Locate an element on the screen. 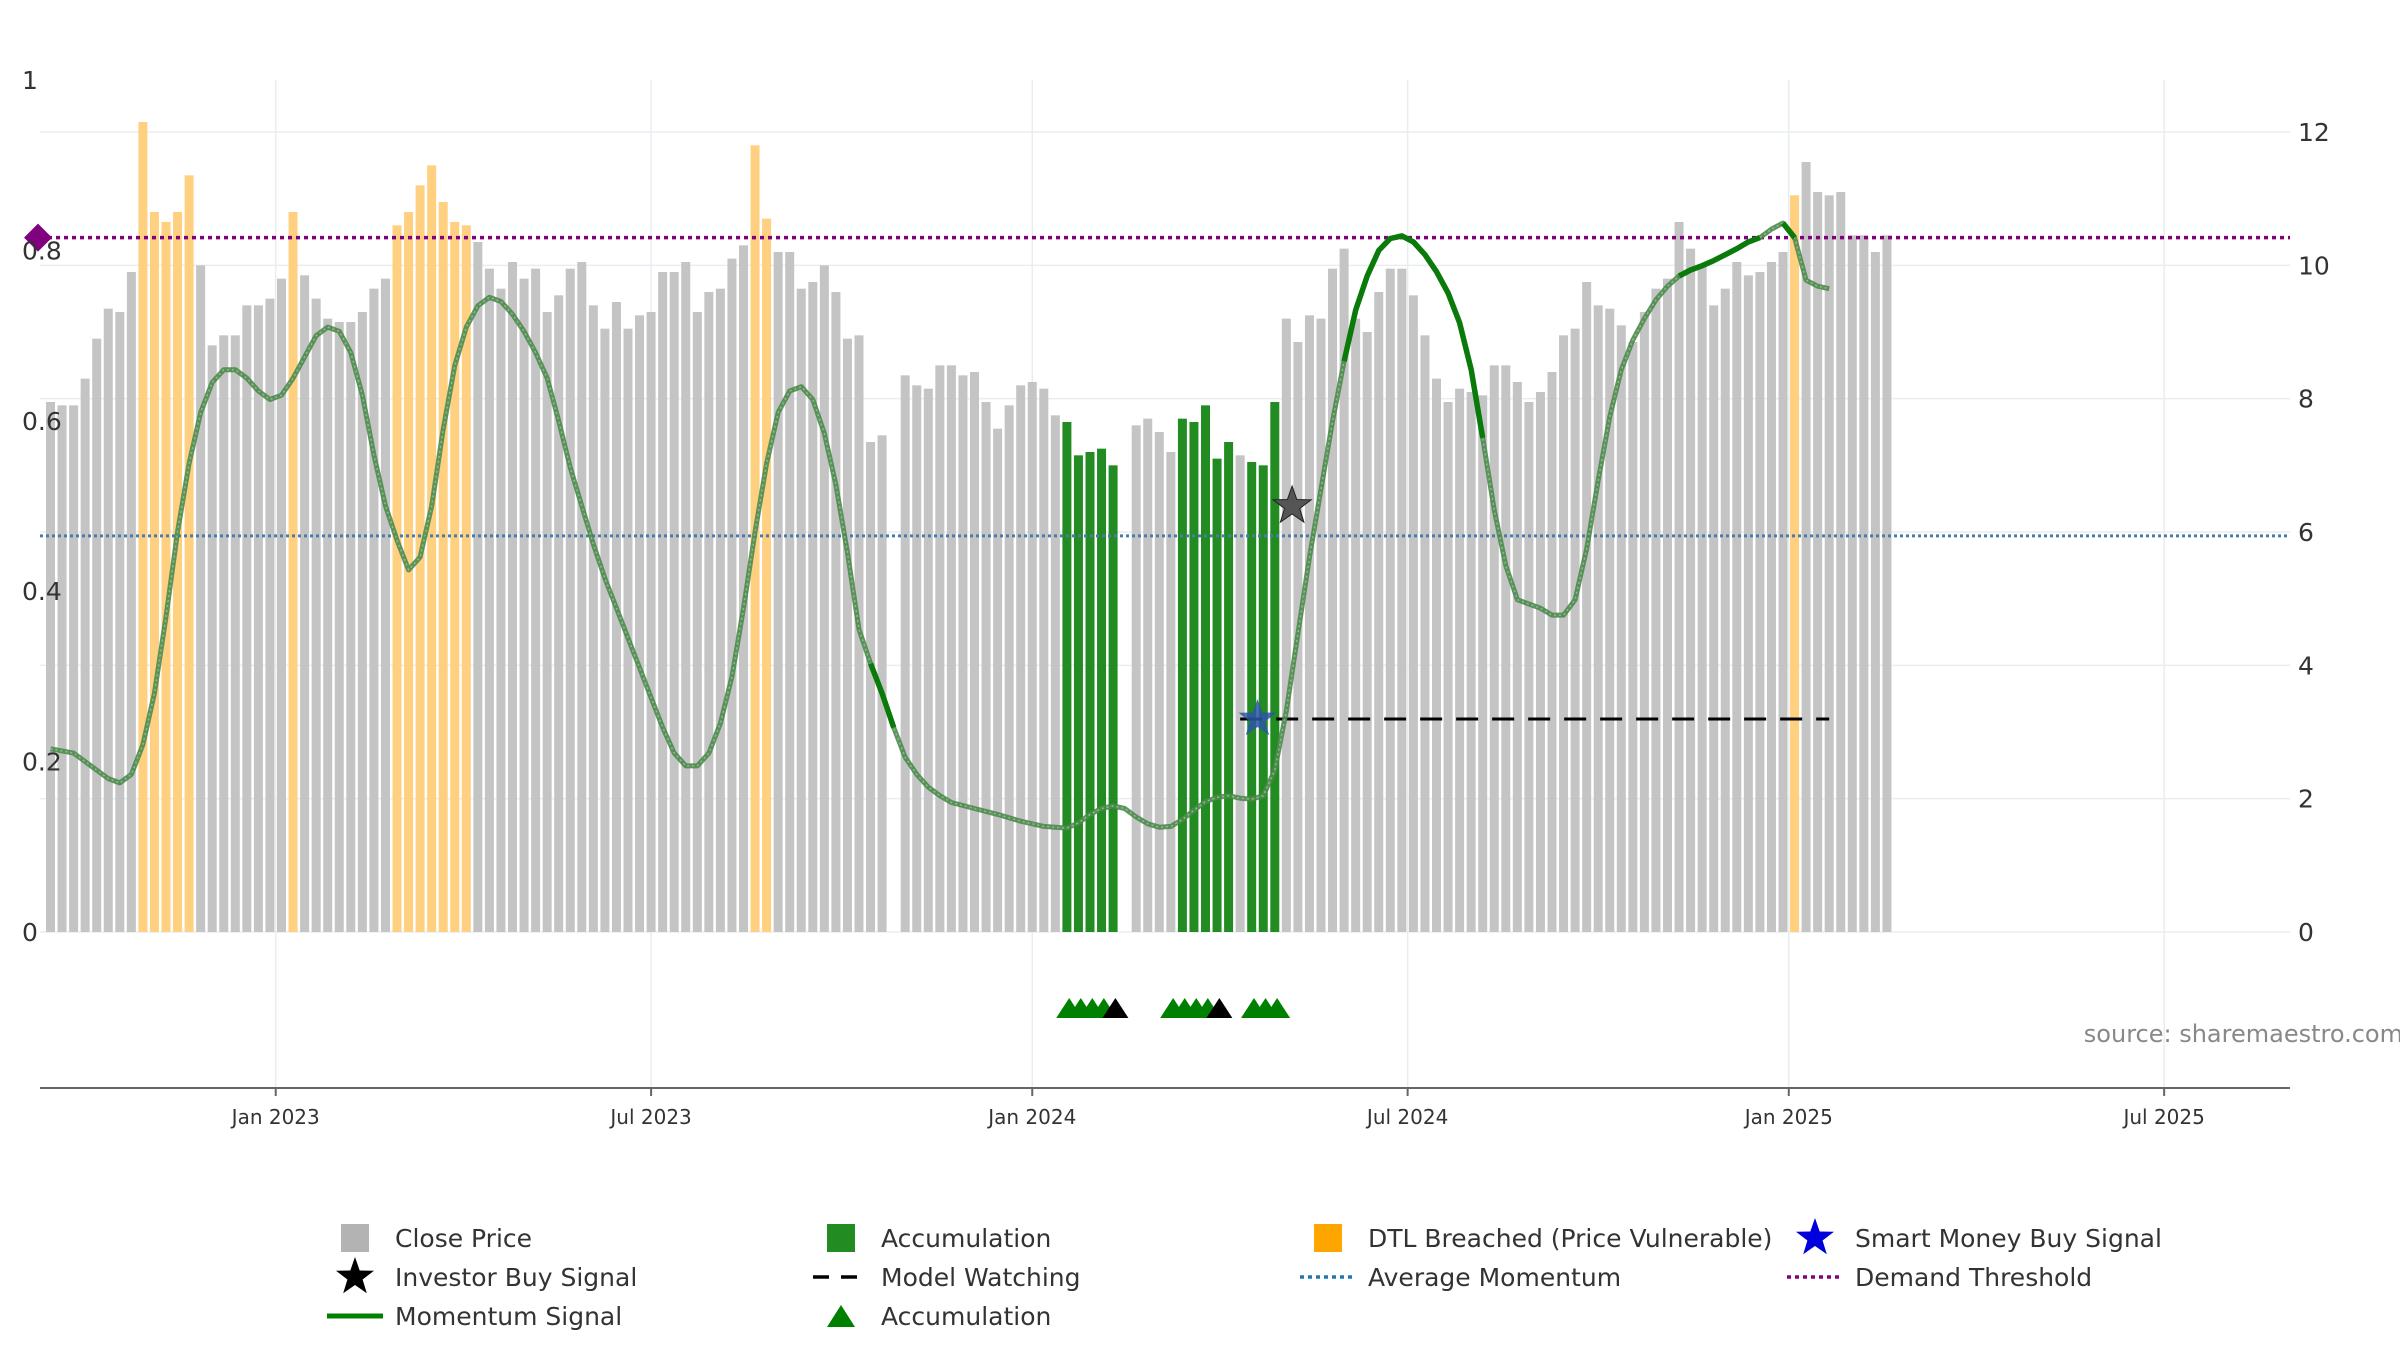 The image size is (2400, 1354). left-axis-tick-label: 1 is located at coordinates (30, 80).